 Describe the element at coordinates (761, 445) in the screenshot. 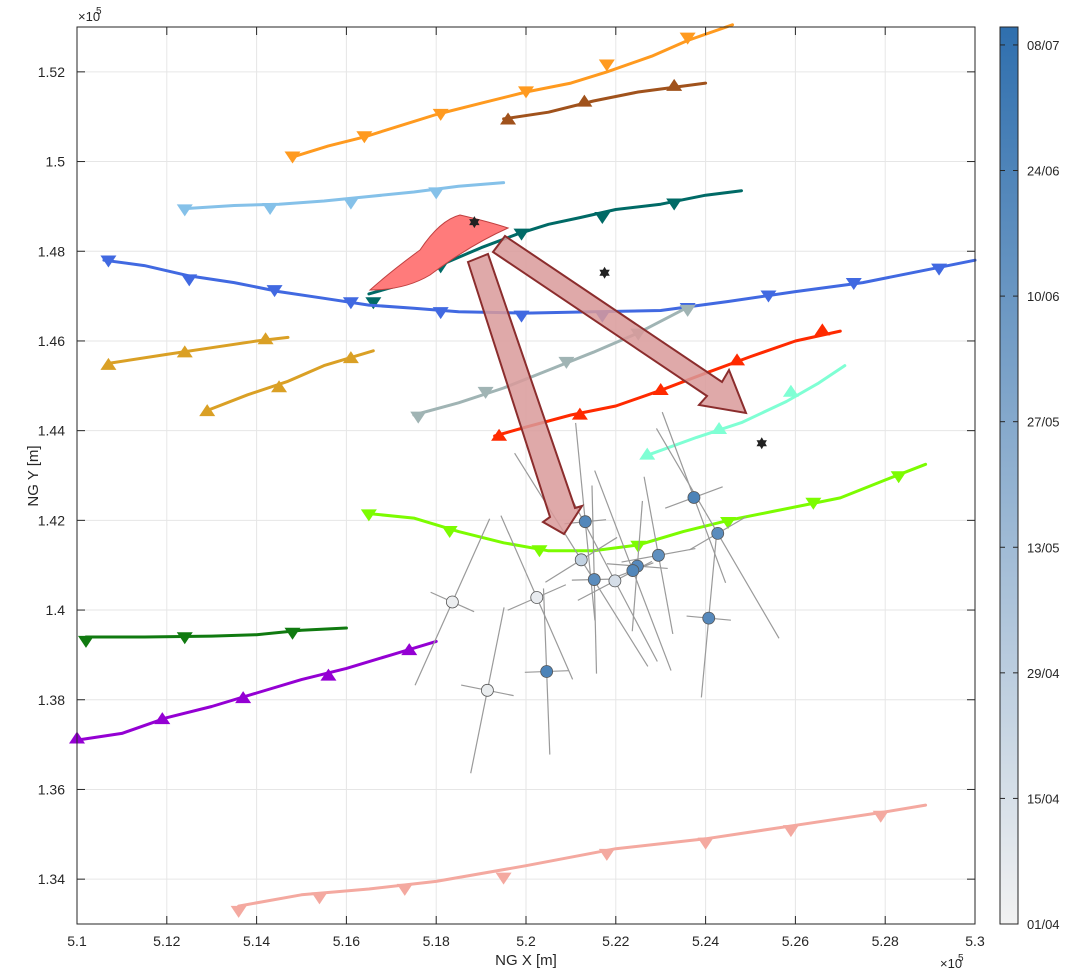

I see `star-marker` at that location.